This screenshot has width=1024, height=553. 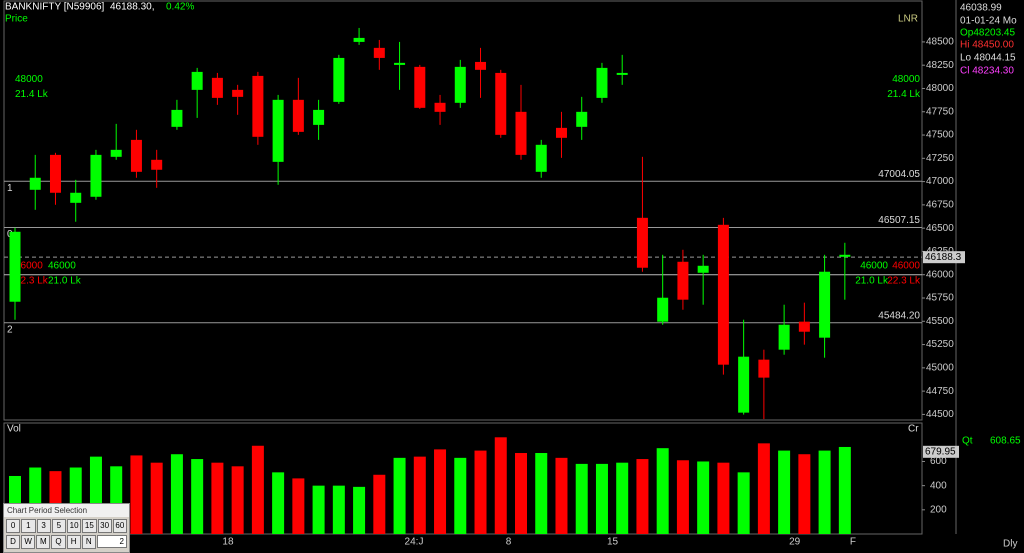 I want to click on level-label: 47004.05, so click(x=899, y=174).